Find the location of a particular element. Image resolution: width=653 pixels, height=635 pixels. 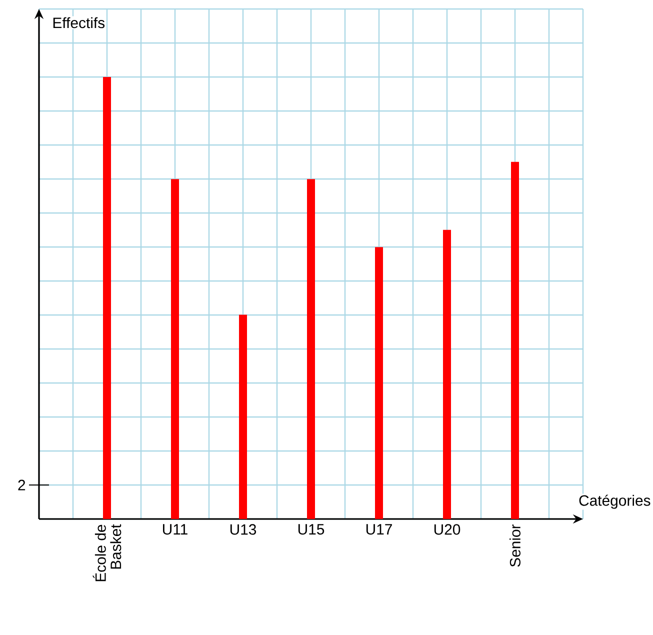

x-axis-title: Catégories is located at coordinates (614, 501).